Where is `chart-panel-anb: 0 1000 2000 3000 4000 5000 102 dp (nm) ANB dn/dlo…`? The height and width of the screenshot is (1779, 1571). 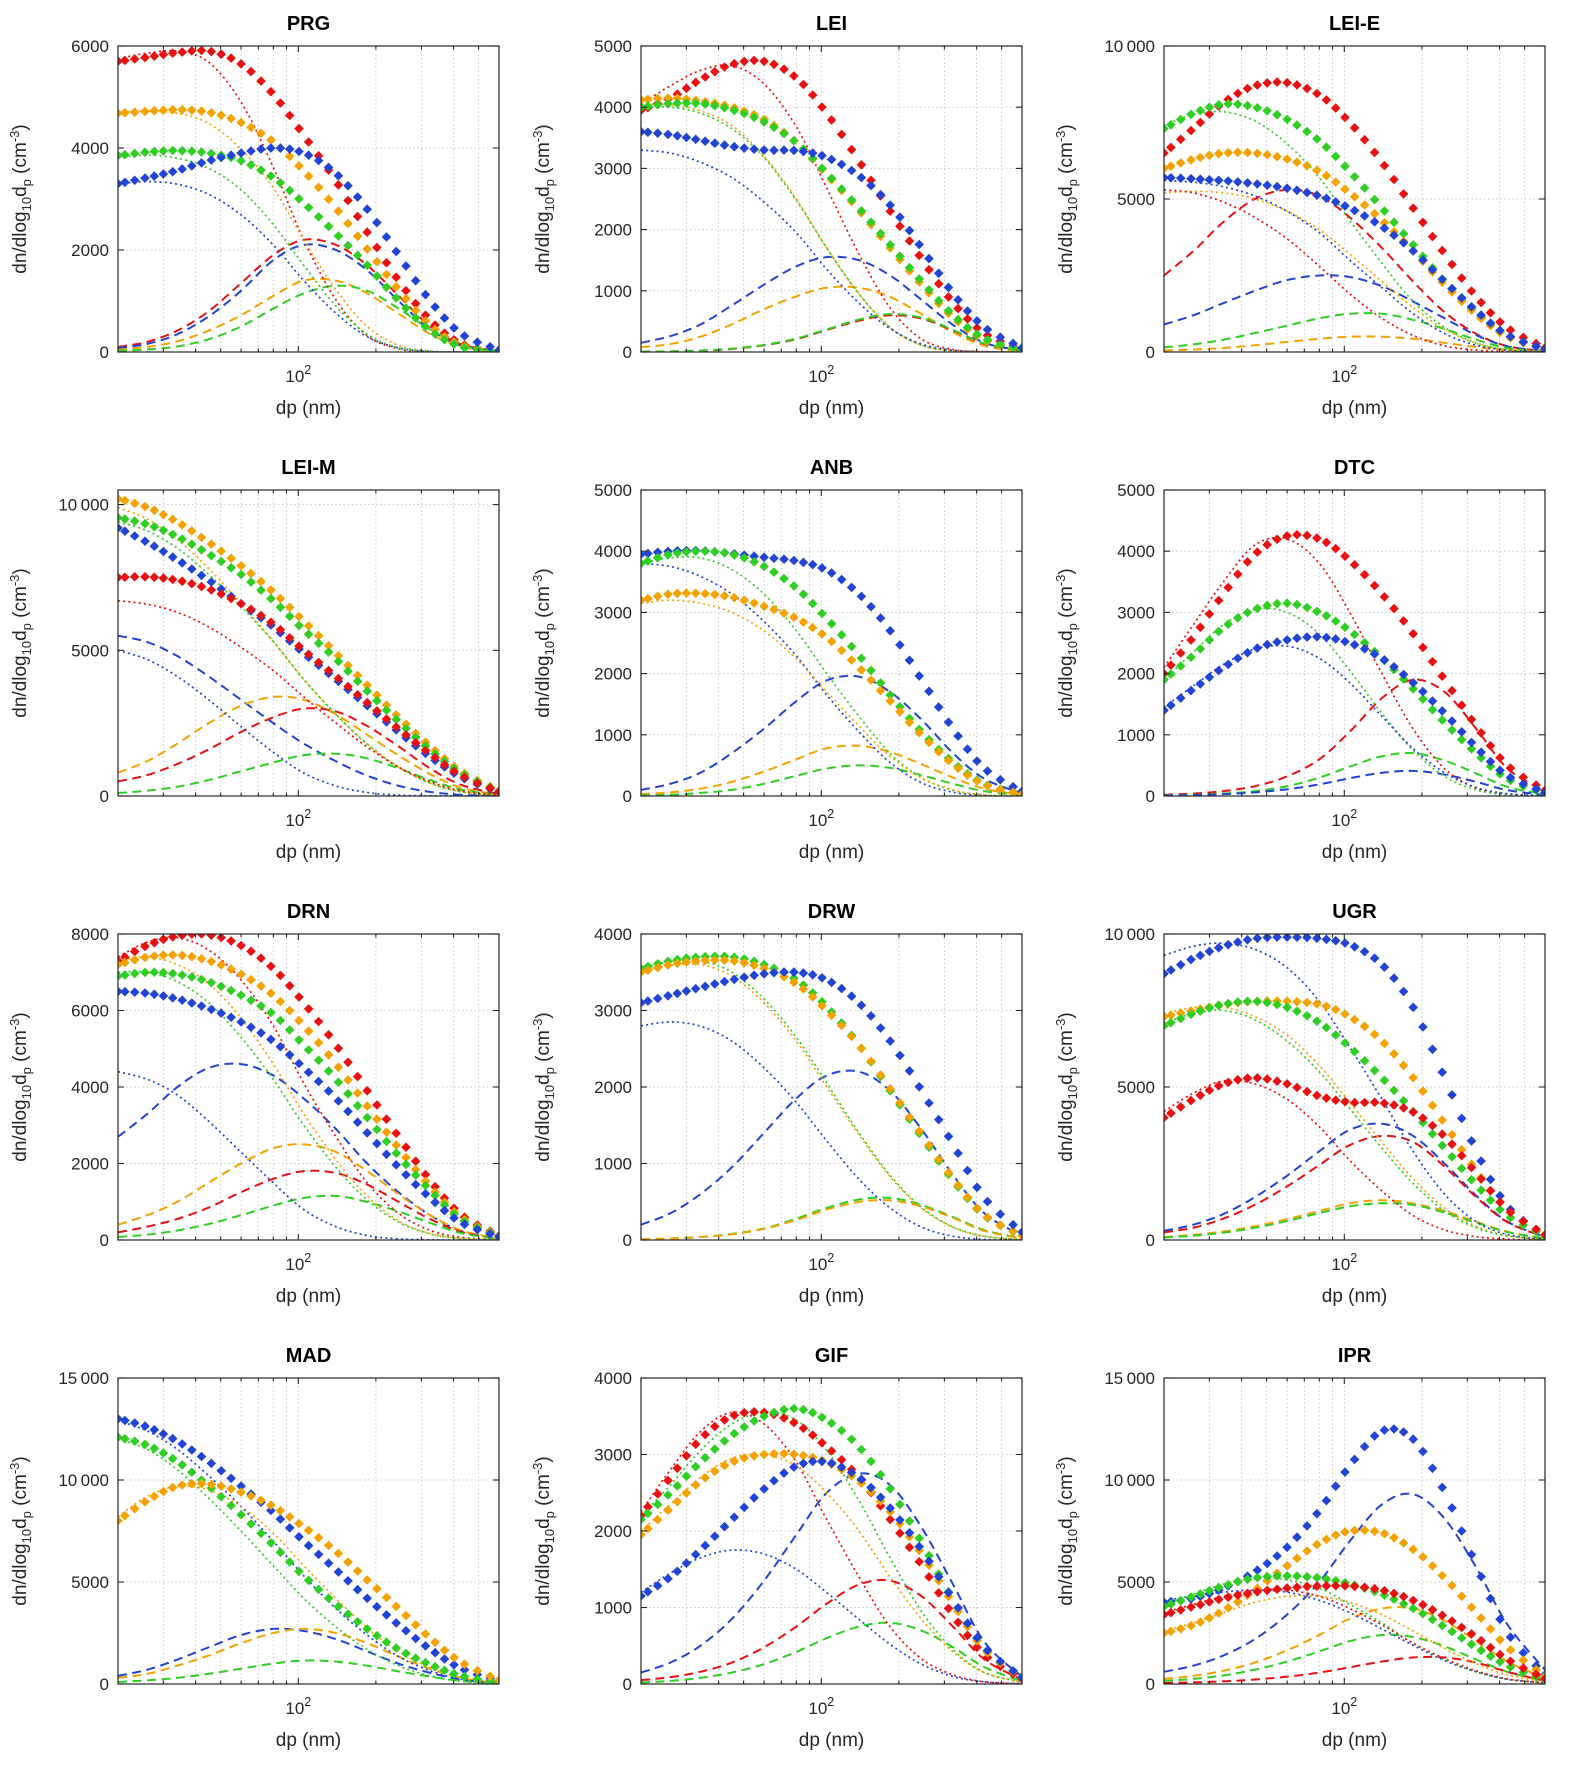 chart-panel-anb: 0 1000 2000 3000 4000 5000 102 dp (nm) ANB dn/dlo… is located at coordinates (776, 660).